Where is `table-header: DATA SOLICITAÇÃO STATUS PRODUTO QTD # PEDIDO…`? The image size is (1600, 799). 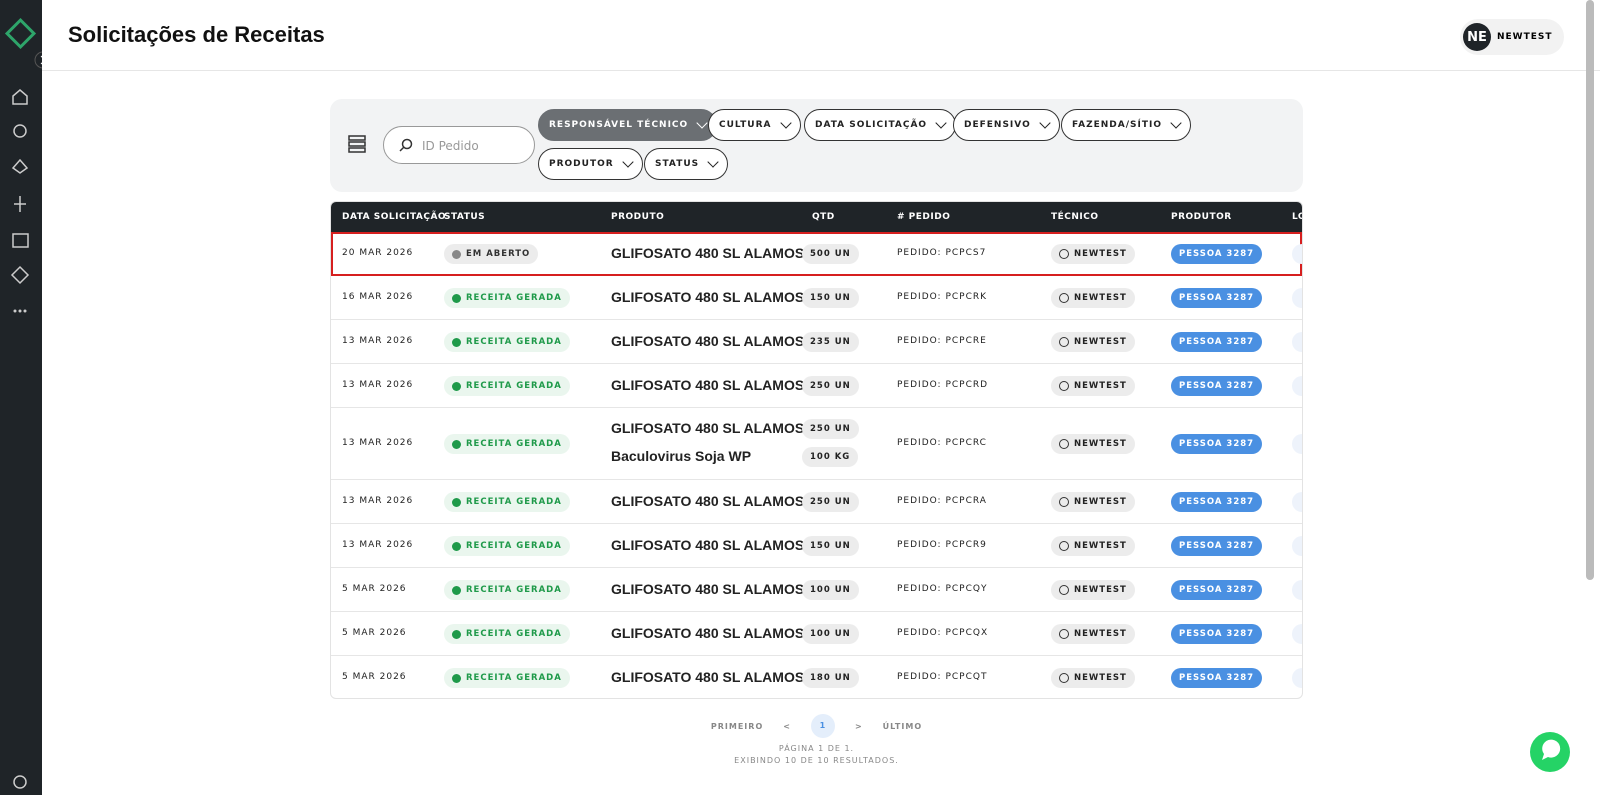
table-header: DATA SOLICITAÇÃO STATUS PRODUTO QTD # PEDIDO… is located at coordinates (816, 217).